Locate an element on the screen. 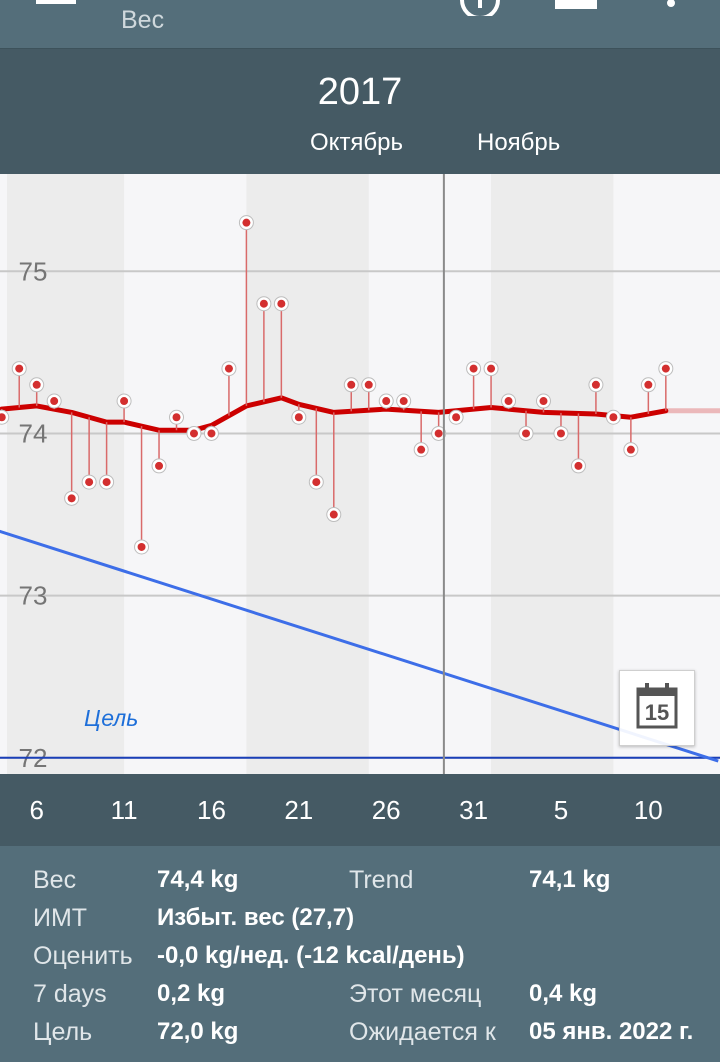 This screenshot has width=720, height=1062. calendar-day-number: 15 is located at coordinates (657, 712).